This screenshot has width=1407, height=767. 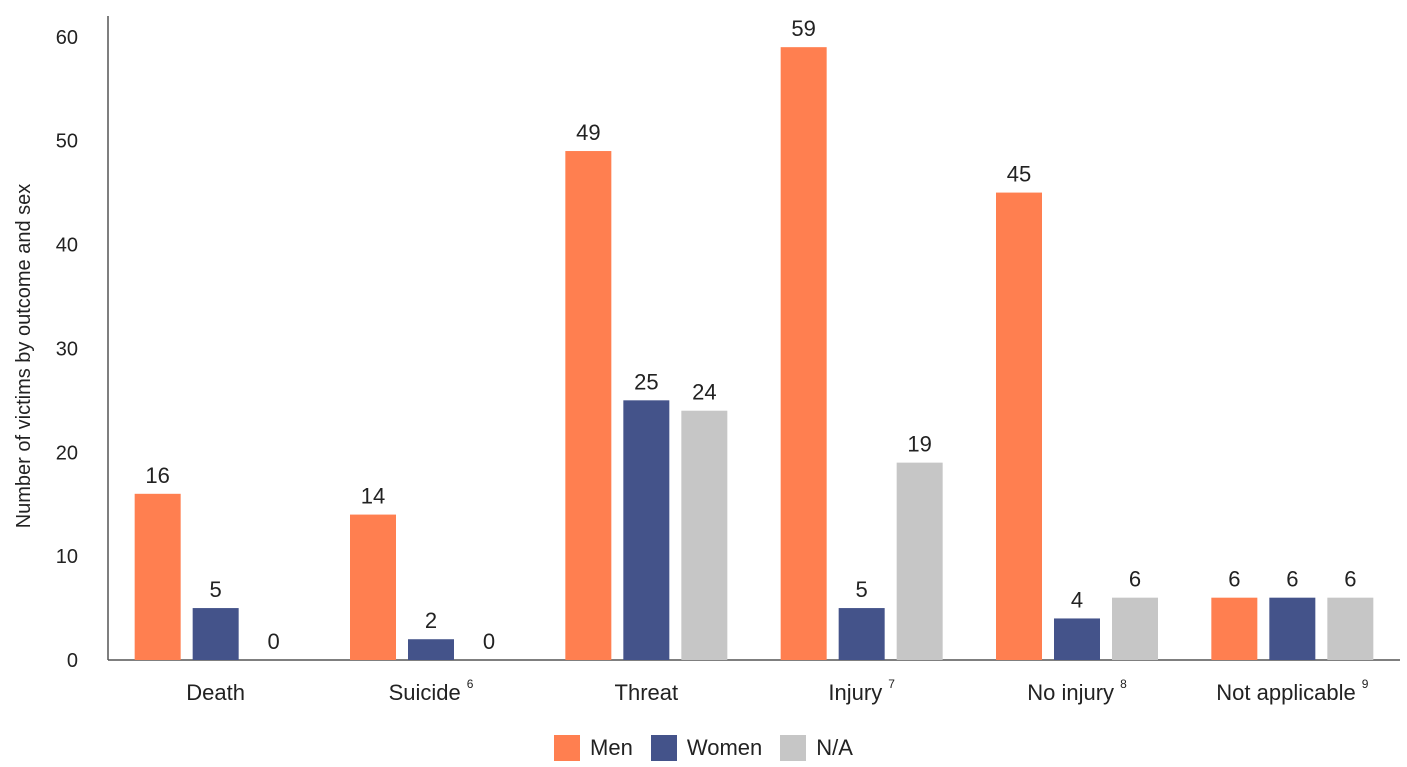 What do you see at coordinates (567, 748) in the screenshot?
I see `legend-swatch-men` at bounding box center [567, 748].